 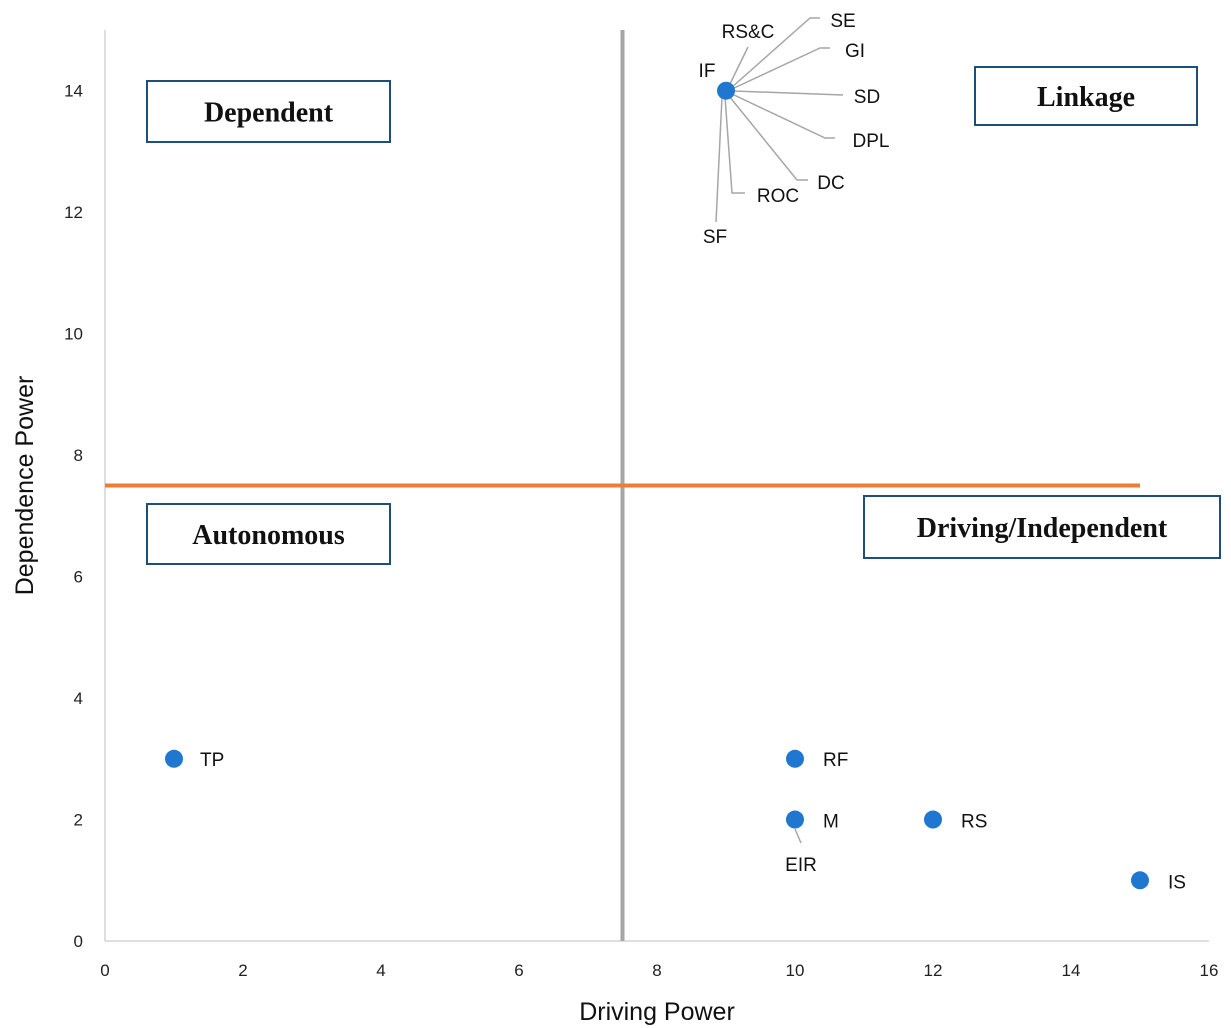 I want to click on leader-line-gi, so click(x=780, y=68).